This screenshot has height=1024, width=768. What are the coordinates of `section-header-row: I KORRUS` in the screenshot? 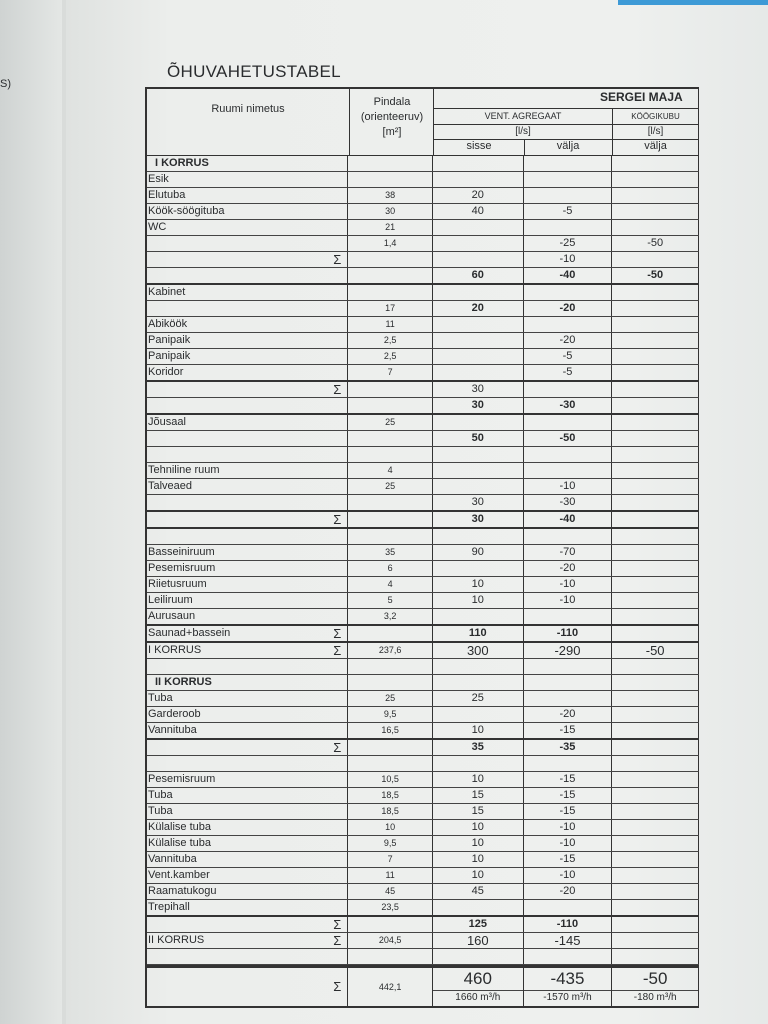 It's located at (423, 164).